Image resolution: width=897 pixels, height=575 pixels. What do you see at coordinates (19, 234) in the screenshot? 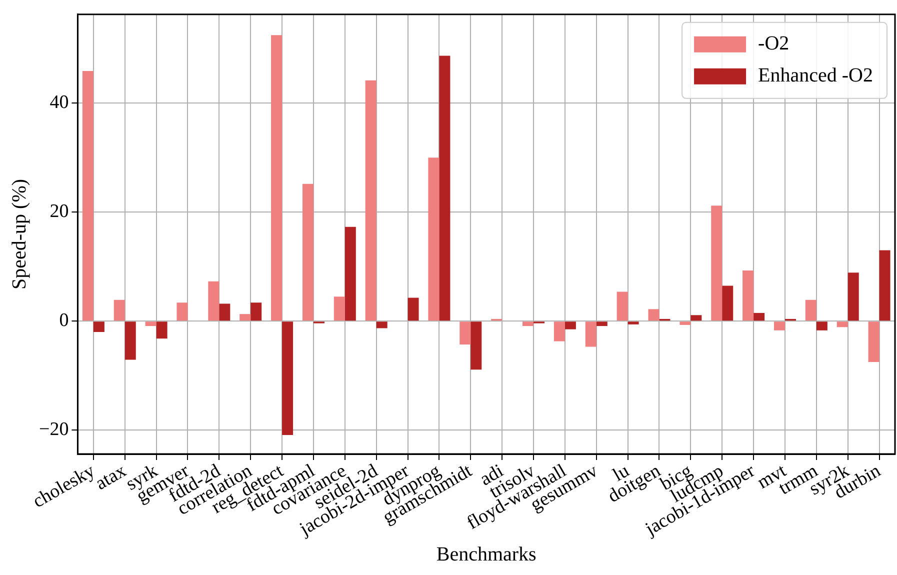
I see `y-axis-title: Speed-up (%)` at bounding box center [19, 234].